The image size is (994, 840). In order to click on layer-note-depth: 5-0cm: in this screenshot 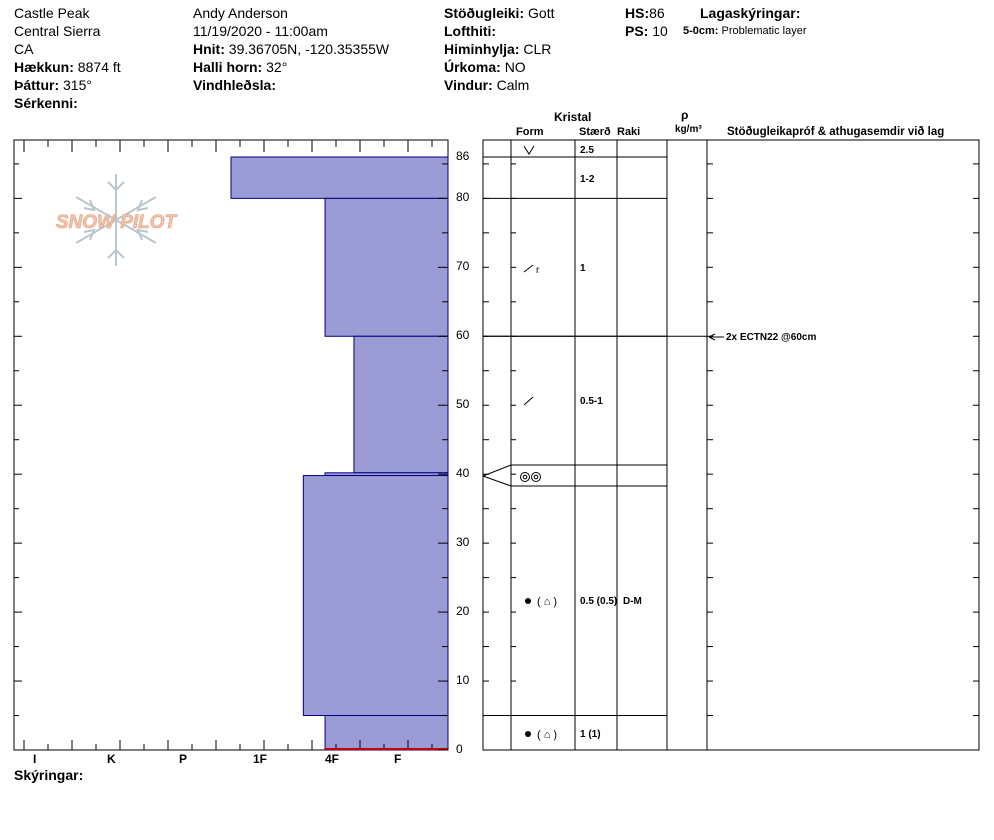, I will do `click(701, 31)`.